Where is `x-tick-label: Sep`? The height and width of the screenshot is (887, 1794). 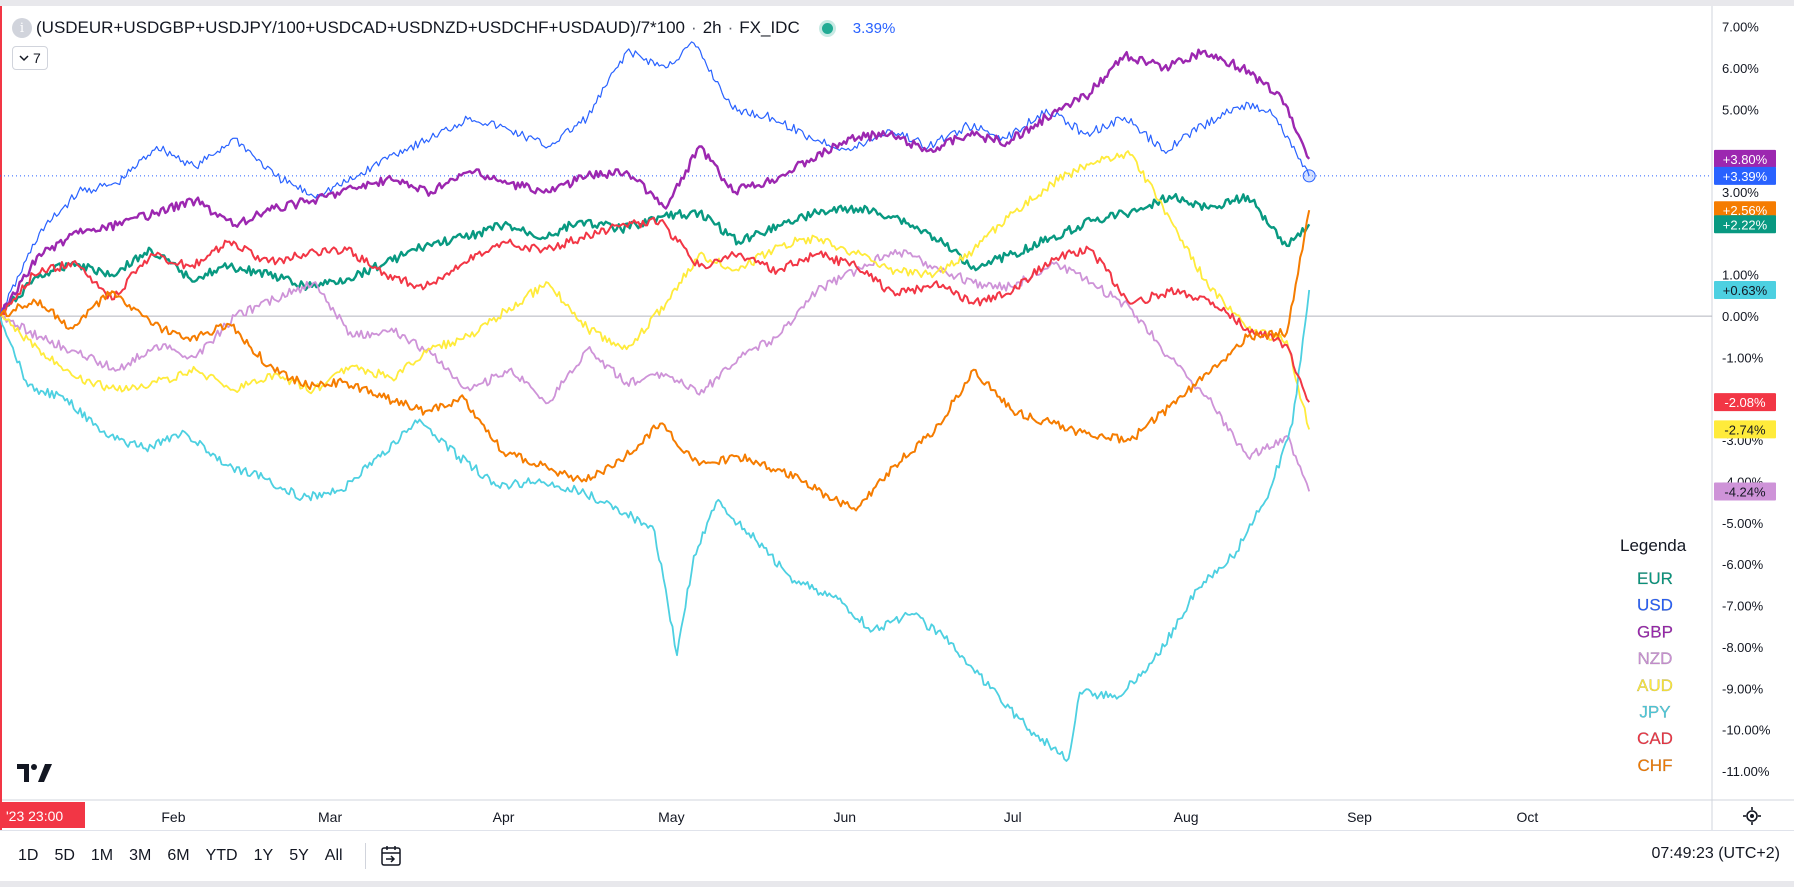
x-tick-label: Sep is located at coordinates (1359, 817).